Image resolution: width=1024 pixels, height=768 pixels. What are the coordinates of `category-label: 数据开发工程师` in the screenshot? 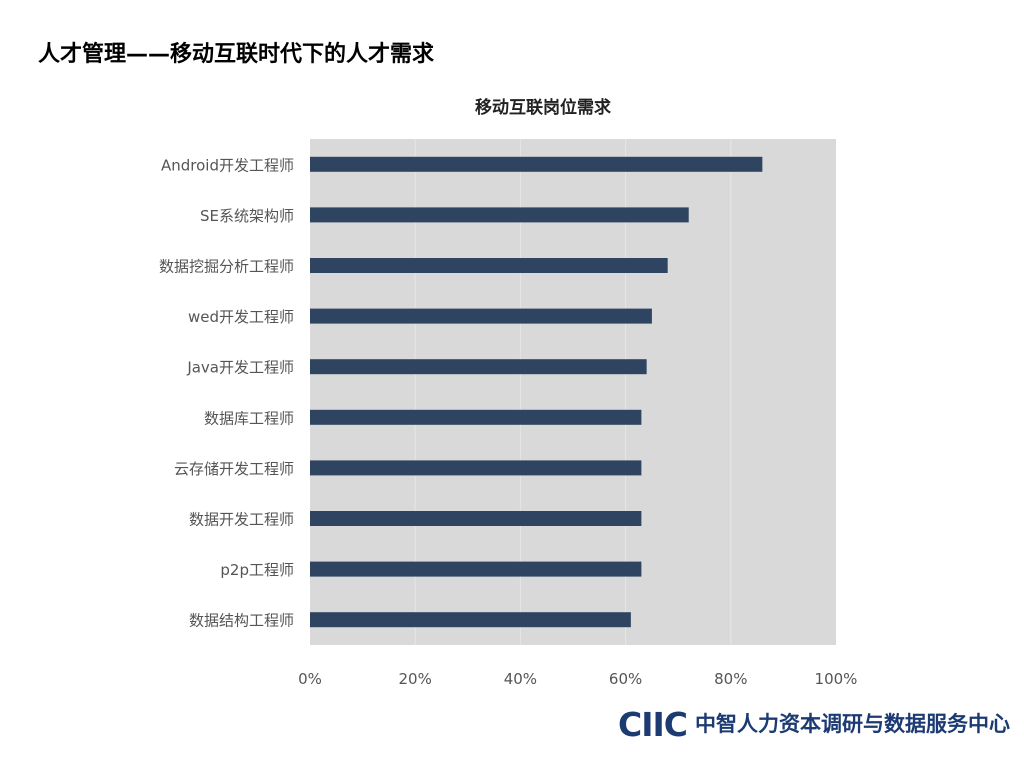 It's located at (241, 520).